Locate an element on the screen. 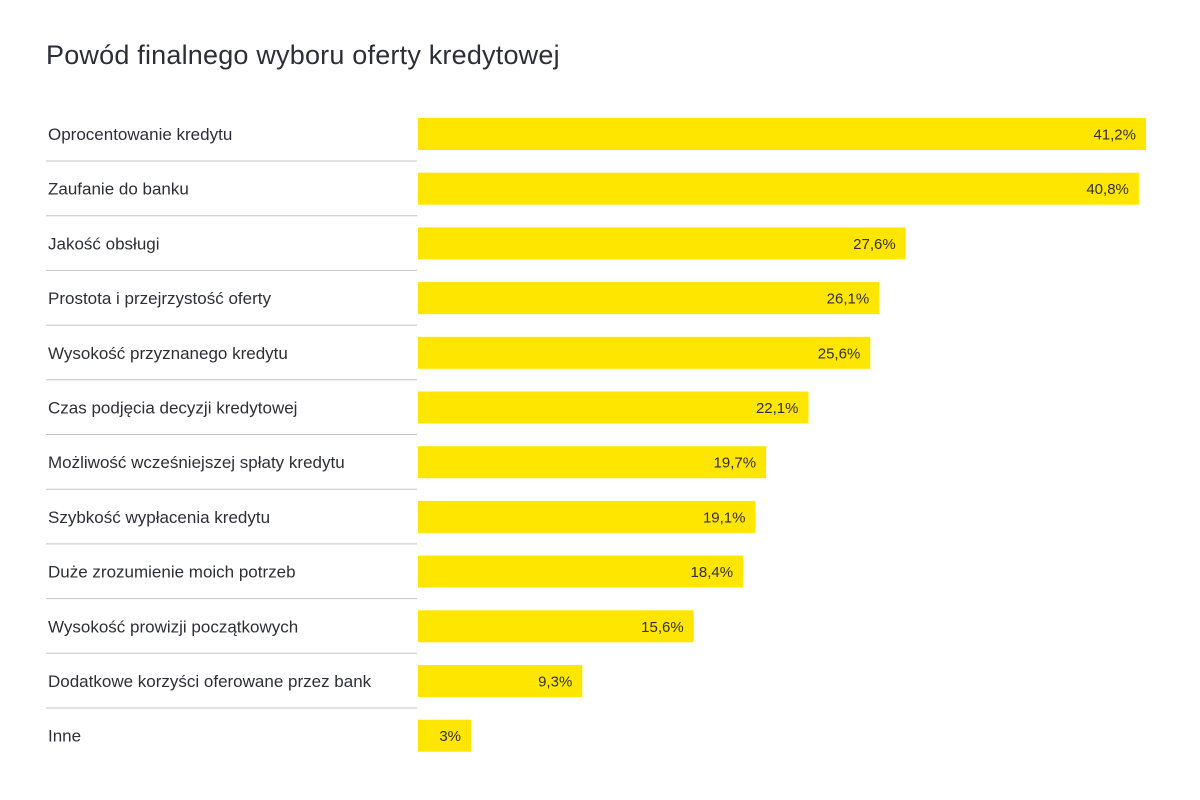 The height and width of the screenshot is (800, 1200). category-label: Duże zrozumienie moich potrzeb is located at coordinates (172, 572).